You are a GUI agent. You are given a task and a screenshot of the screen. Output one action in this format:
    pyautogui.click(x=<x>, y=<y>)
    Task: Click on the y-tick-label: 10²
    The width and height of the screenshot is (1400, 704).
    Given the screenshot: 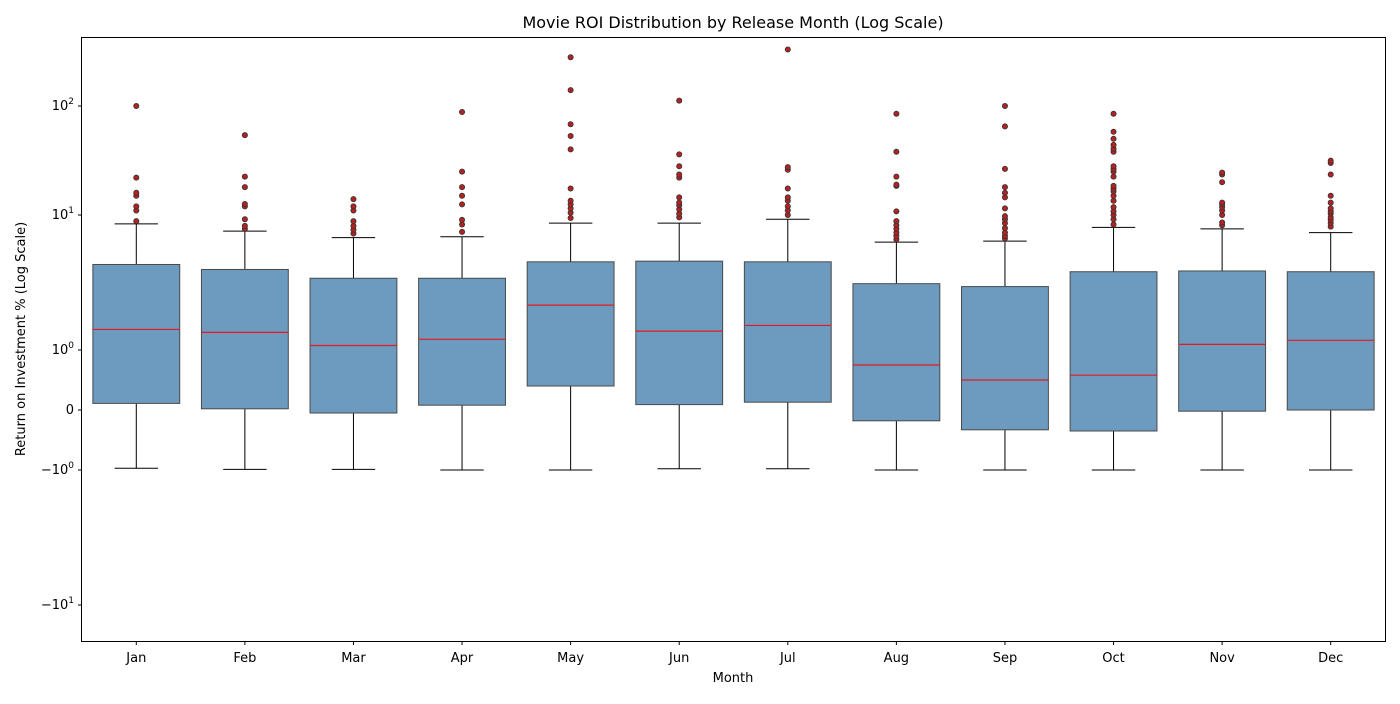 What is the action you would take?
    pyautogui.click(x=63, y=105)
    